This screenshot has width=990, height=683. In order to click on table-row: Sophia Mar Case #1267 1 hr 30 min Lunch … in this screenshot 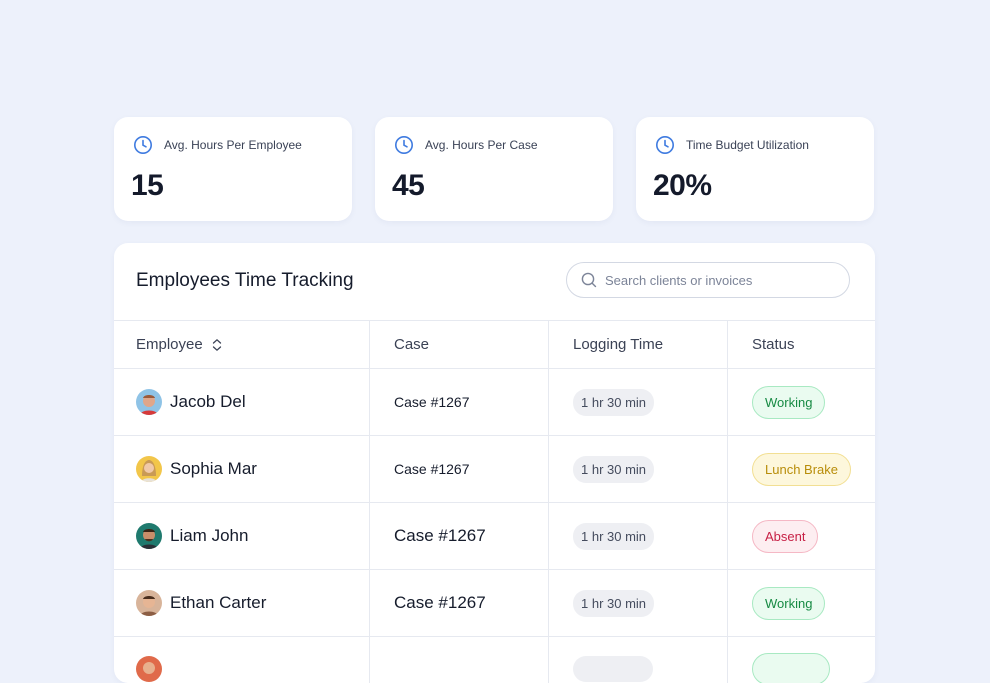, I will do `click(494, 468)`.